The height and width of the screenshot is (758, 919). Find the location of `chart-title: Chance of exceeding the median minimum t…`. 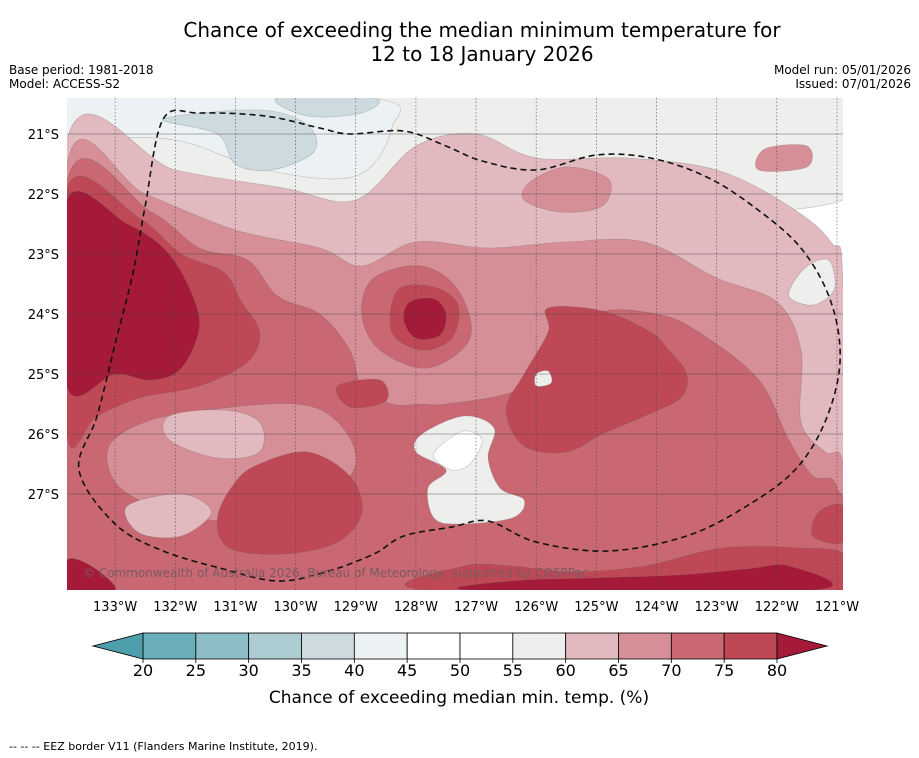

chart-title: Chance of exceeding the median minimum t… is located at coordinates (459, 42).